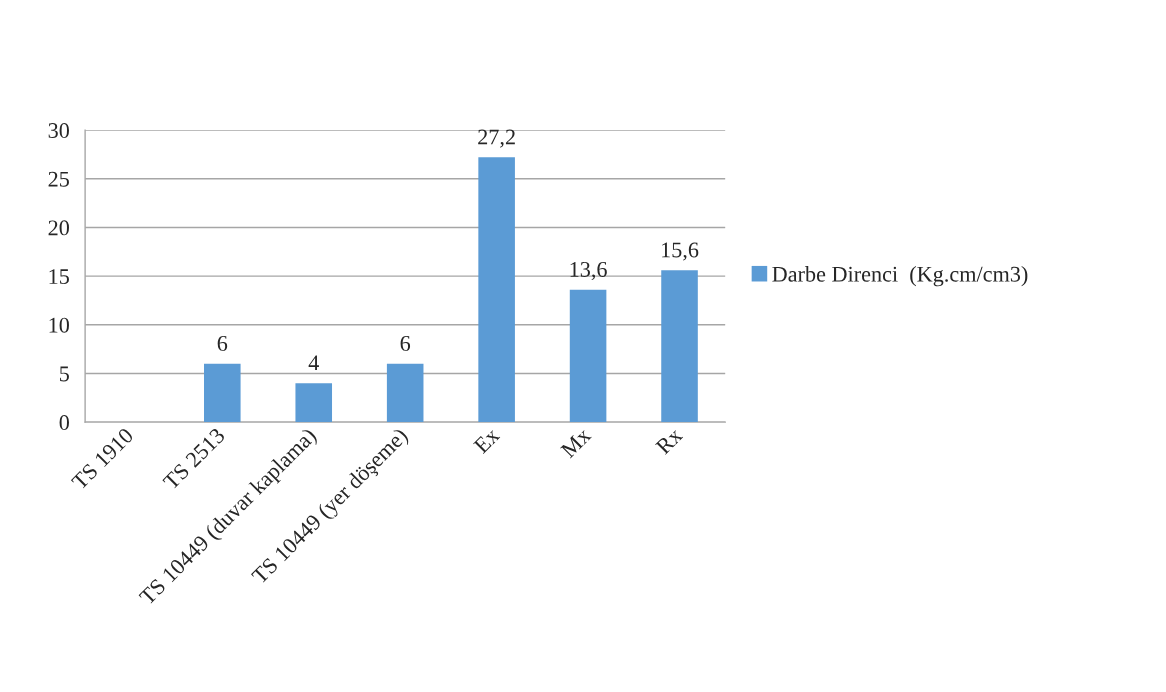 This screenshot has height=692, width=1166. Describe the element at coordinates (58, 228) in the screenshot. I see `y-tick-label: 20` at that location.